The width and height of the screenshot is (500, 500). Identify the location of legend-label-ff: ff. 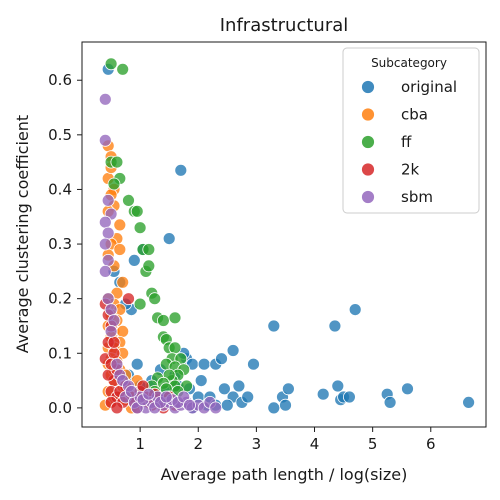
(406, 142).